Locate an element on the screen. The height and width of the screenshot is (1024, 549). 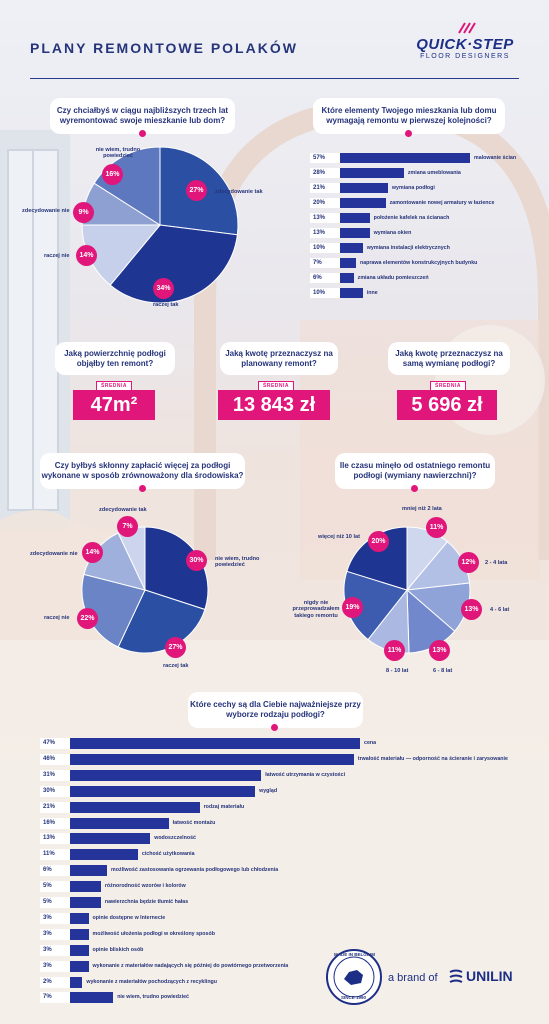
q3-bubble-ratheryes: 27% is located at coordinates (175, 647).